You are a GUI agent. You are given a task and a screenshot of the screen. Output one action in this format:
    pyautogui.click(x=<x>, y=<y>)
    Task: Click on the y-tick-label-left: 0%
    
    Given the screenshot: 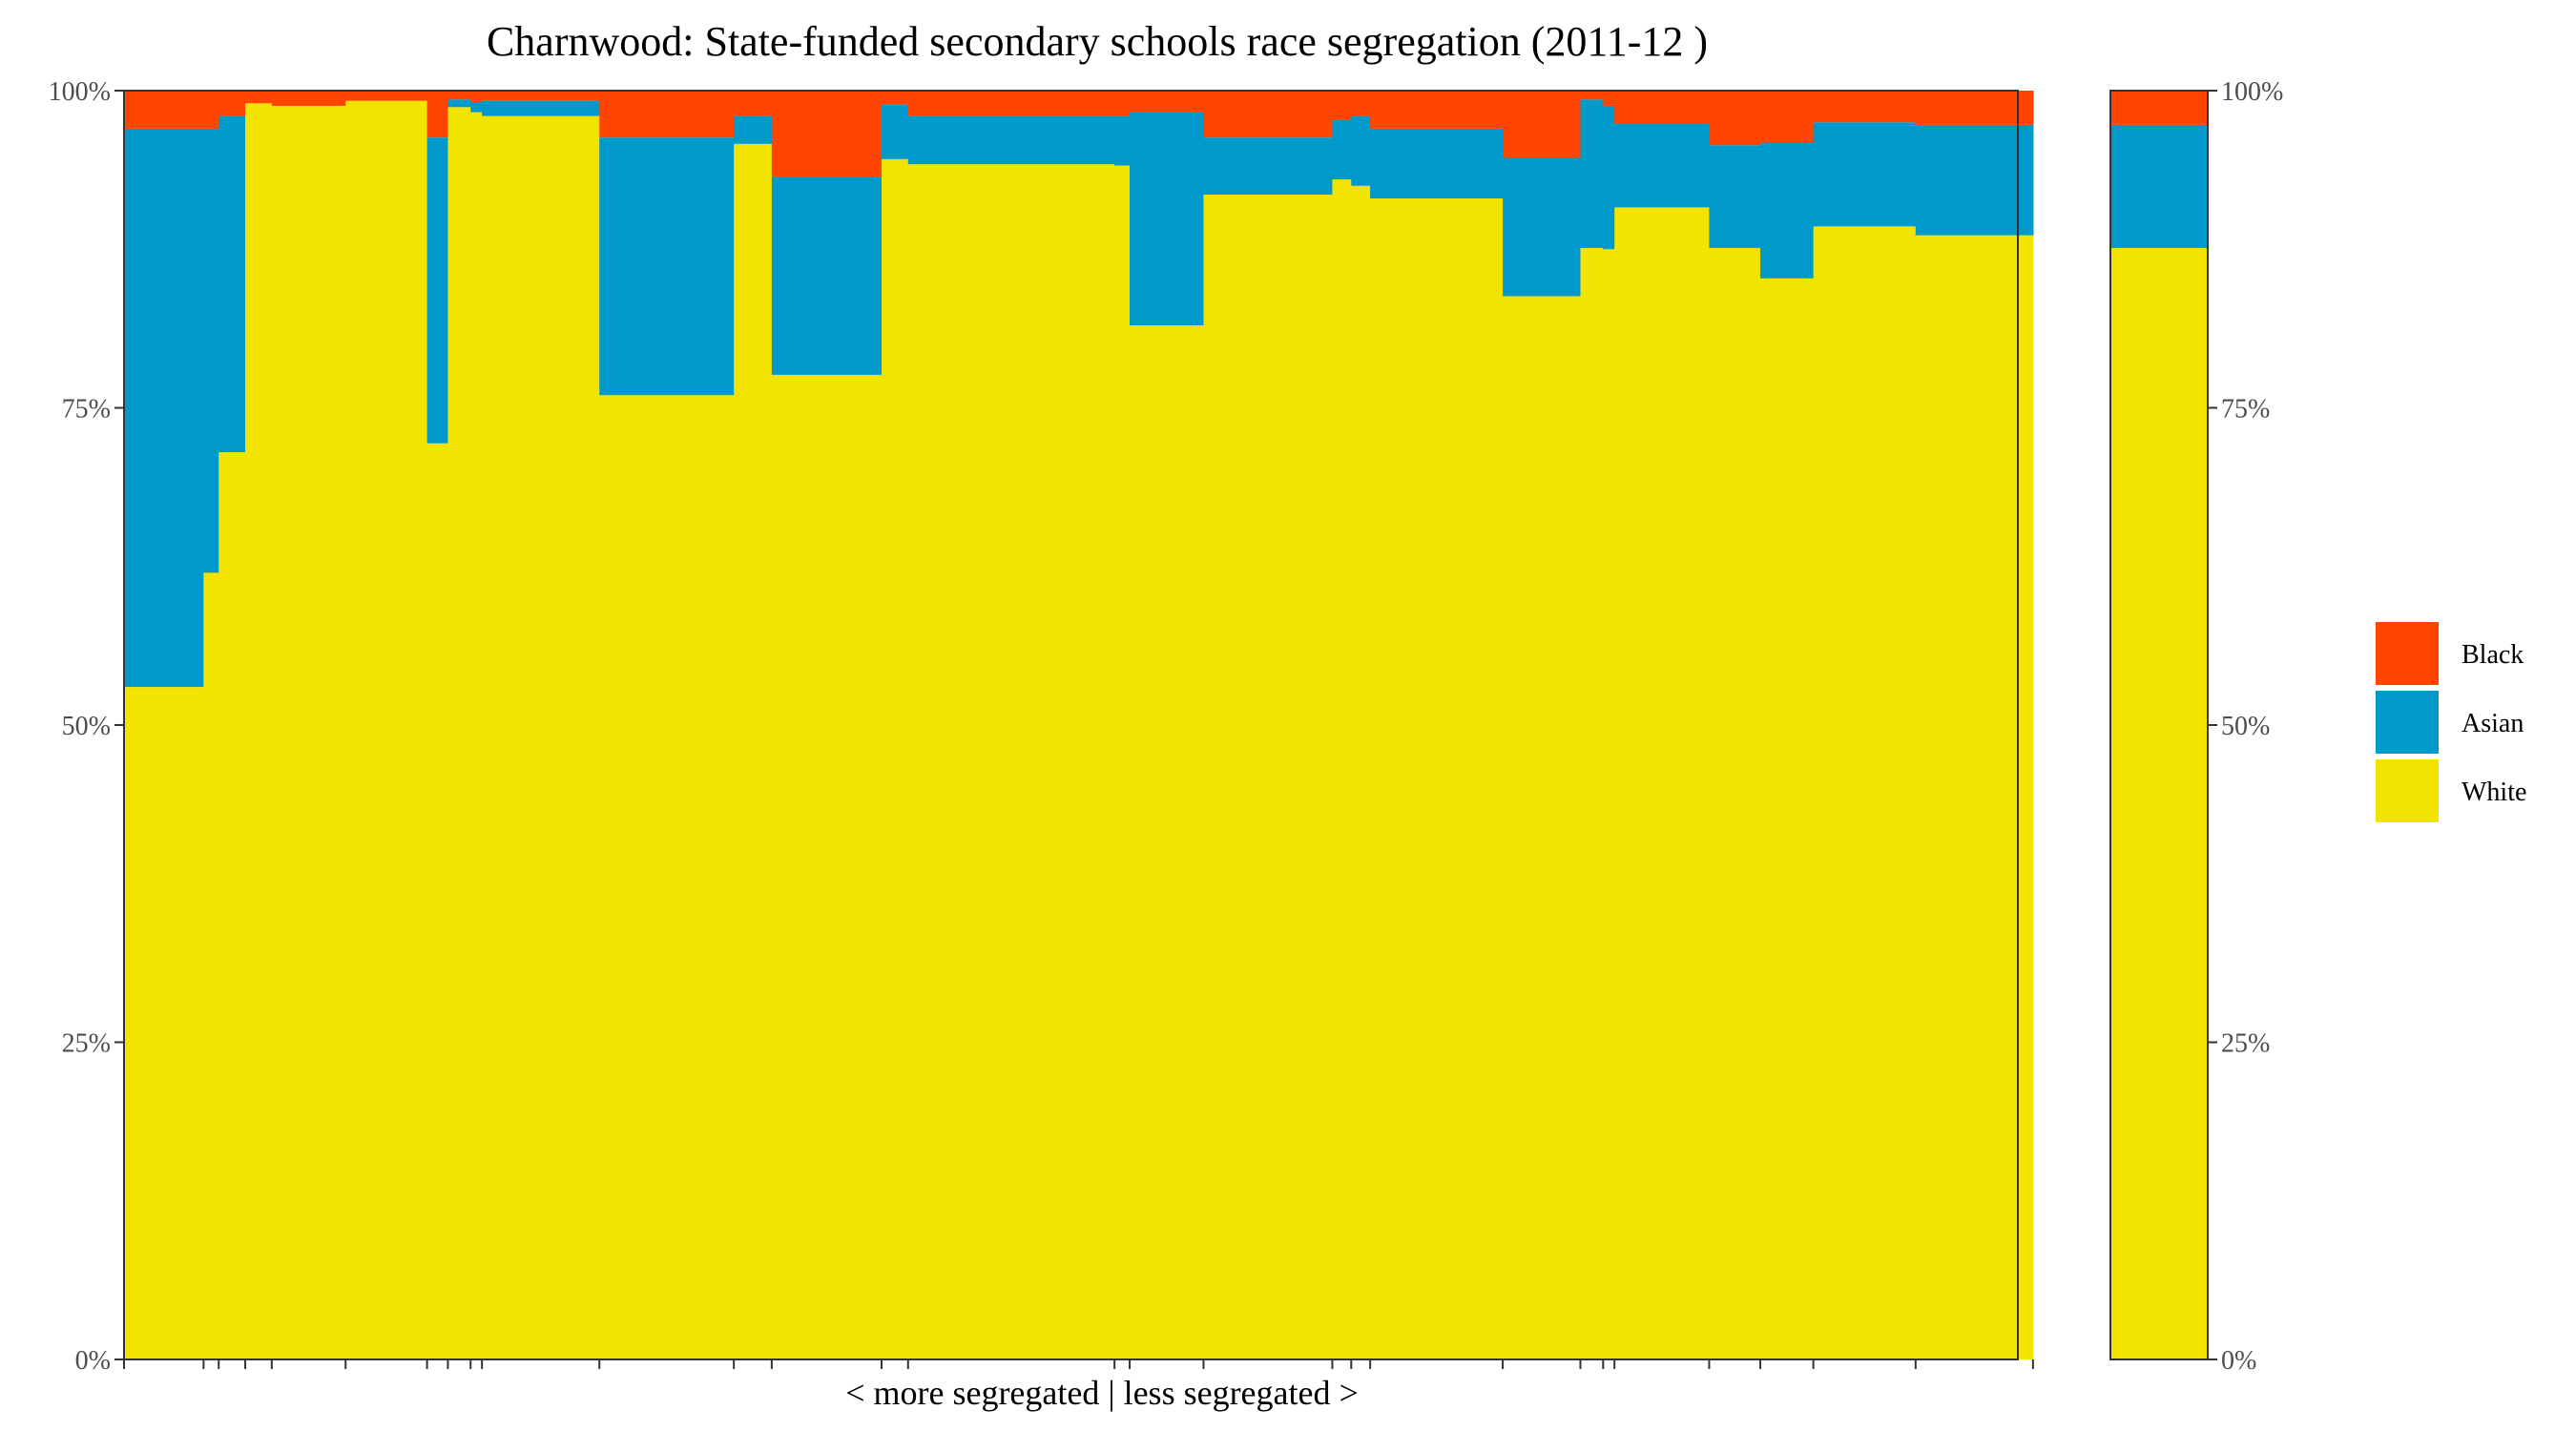 What is the action you would take?
    pyautogui.click(x=93, y=1361)
    